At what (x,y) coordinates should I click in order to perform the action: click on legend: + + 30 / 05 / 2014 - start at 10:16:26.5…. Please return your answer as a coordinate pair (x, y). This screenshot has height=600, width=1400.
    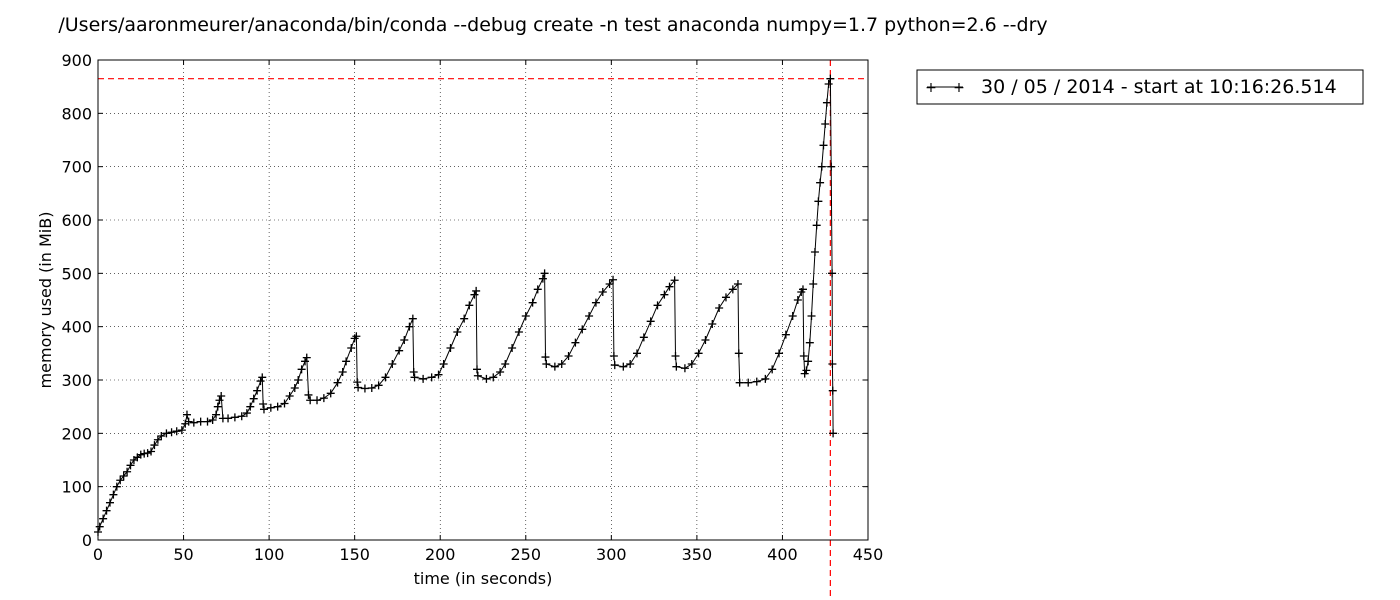
    Looking at the image, I should click on (1140, 87).